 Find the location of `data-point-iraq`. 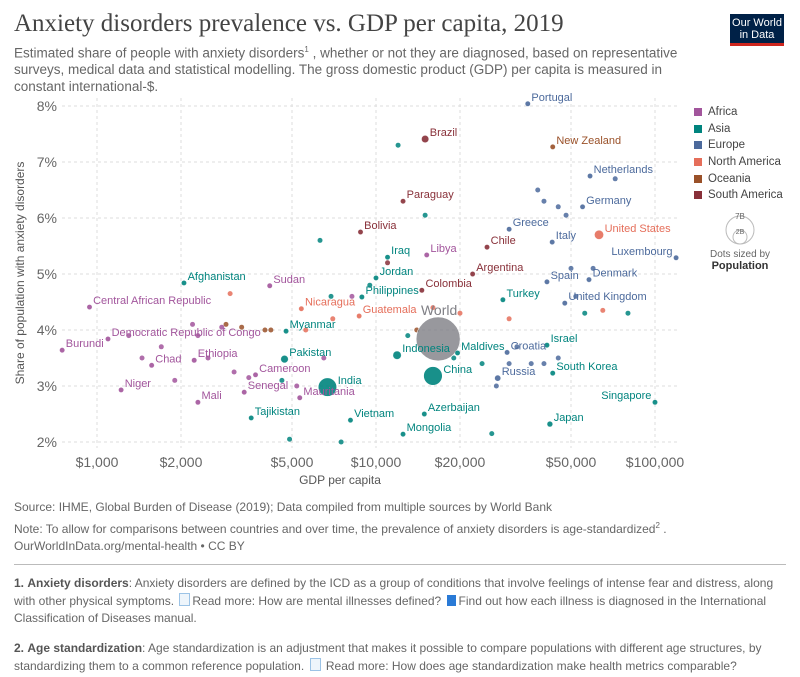

data-point-iraq is located at coordinates (387, 257).